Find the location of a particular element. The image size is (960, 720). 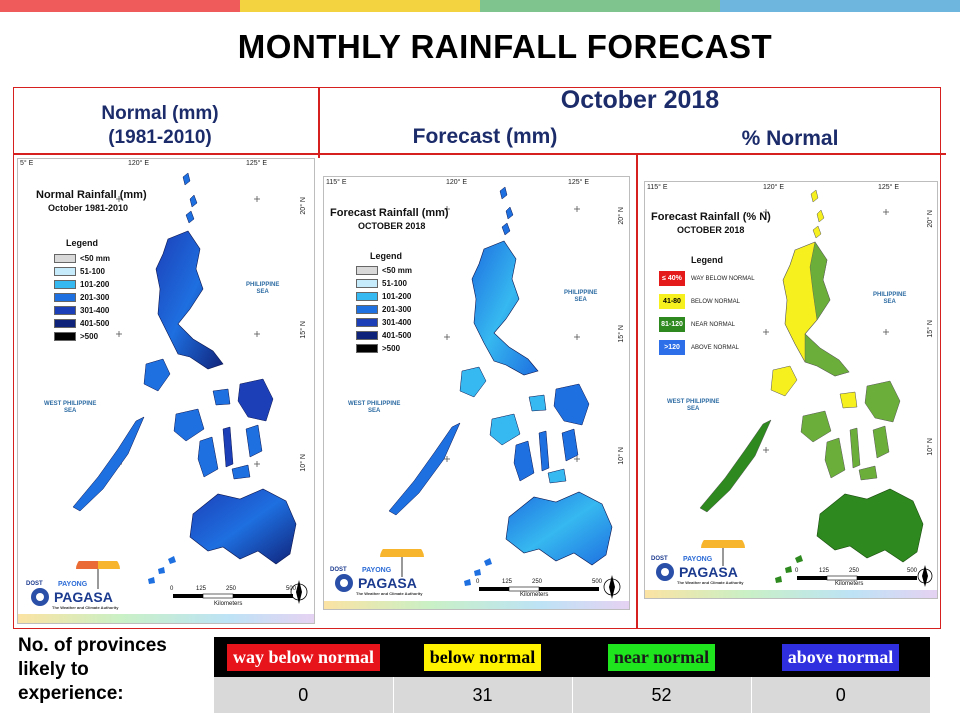

forecast-map-title: Forecast Rainfall (mm) OCTOBER 2018 is located at coordinates (389, 220).